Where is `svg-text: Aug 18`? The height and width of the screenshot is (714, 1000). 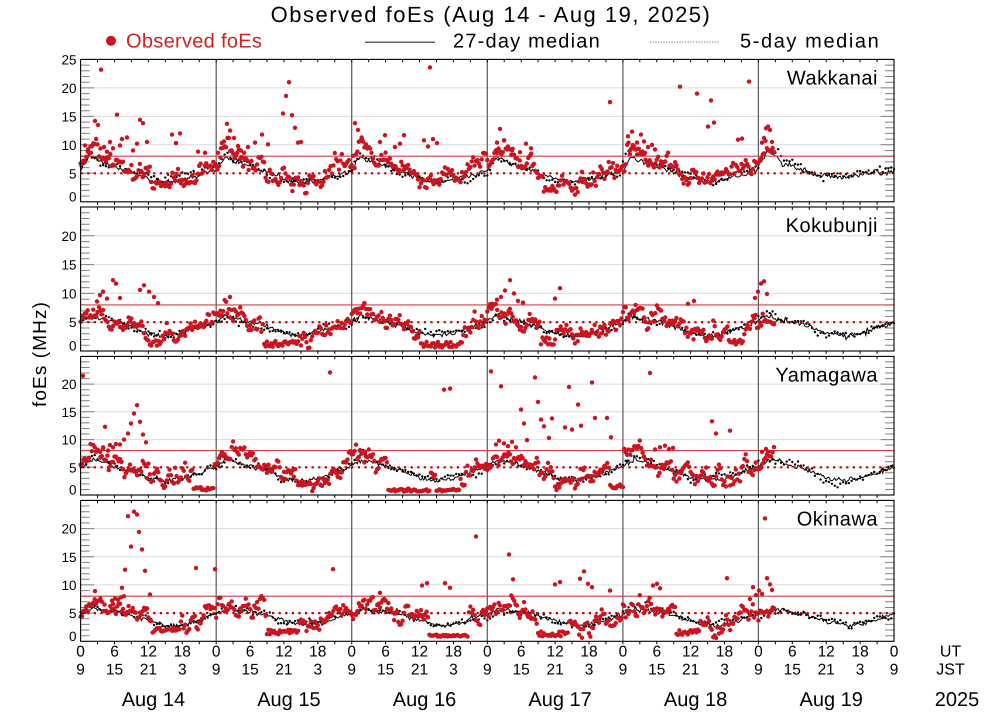
svg-text: Aug 18 is located at coordinates (695, 700).